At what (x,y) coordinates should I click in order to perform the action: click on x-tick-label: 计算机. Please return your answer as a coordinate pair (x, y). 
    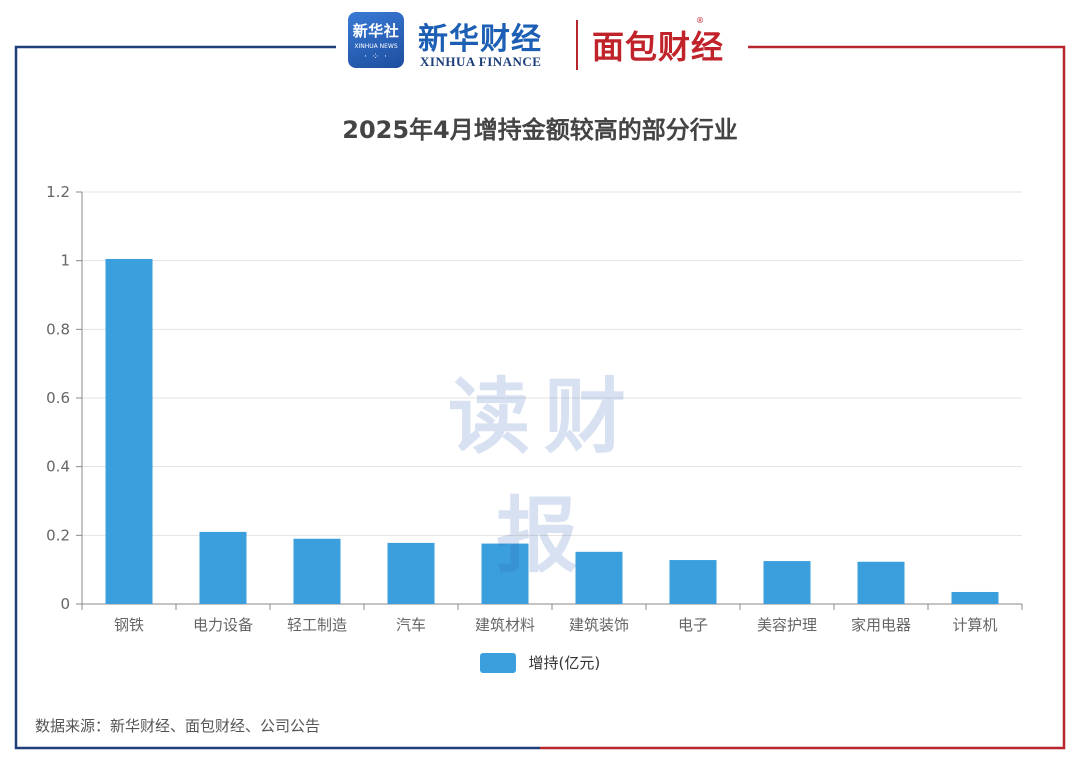
    Looking at the image, I should click on (974, 625).